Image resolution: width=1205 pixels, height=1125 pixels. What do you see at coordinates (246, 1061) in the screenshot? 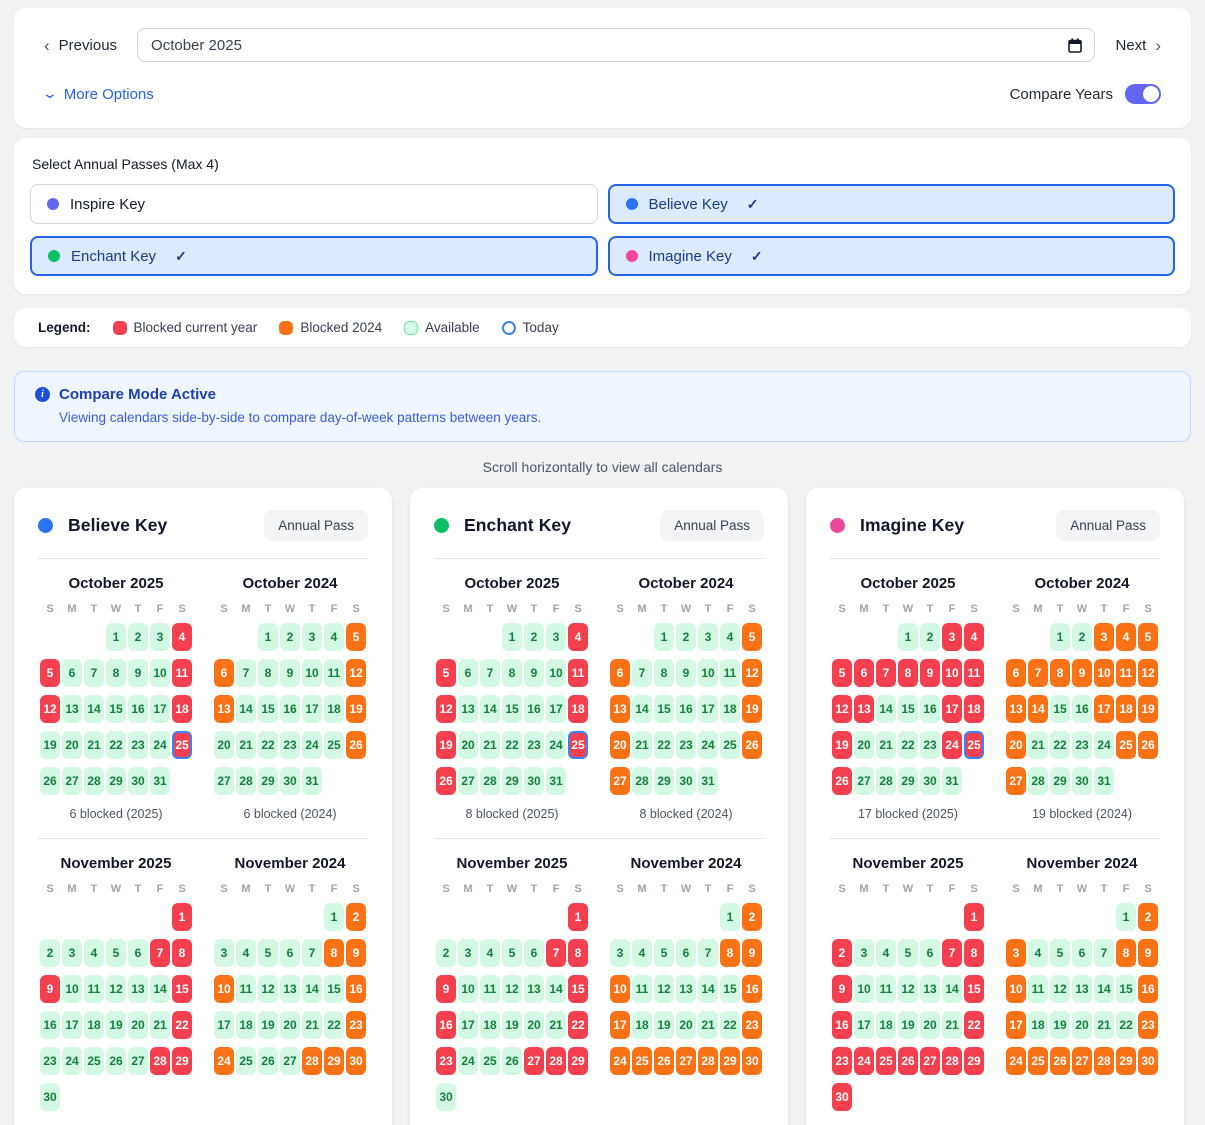
I see `day-cell: 25` at bounding box center [246, 1061].